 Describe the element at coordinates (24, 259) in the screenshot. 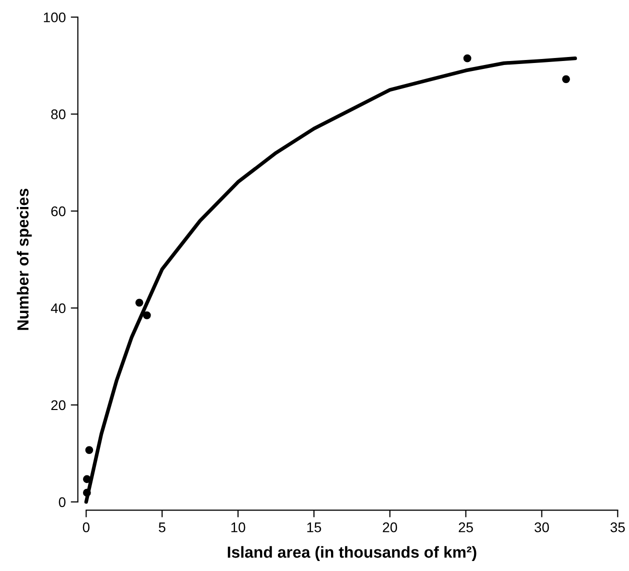

I see `y-axis-title: Number of species` at that location.